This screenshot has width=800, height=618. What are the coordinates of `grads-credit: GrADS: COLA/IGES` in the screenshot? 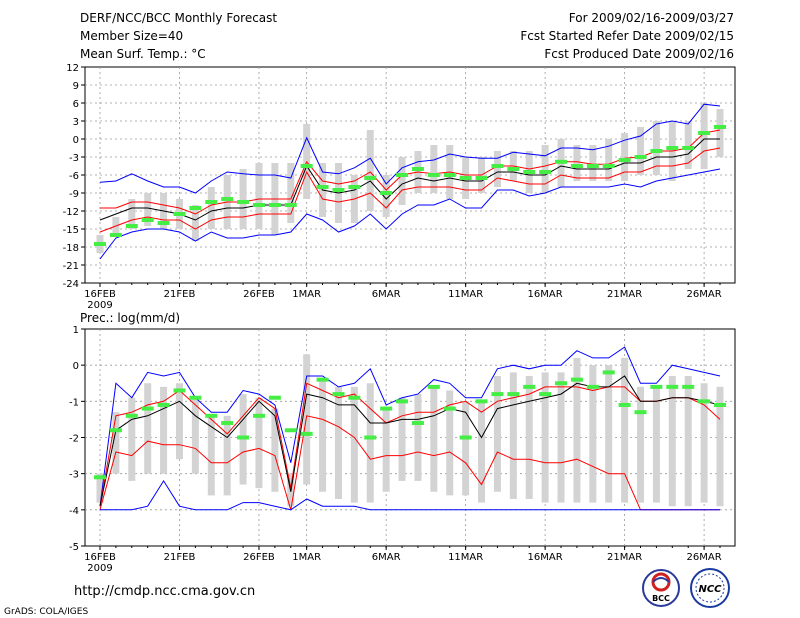 It's located at (46, 612).